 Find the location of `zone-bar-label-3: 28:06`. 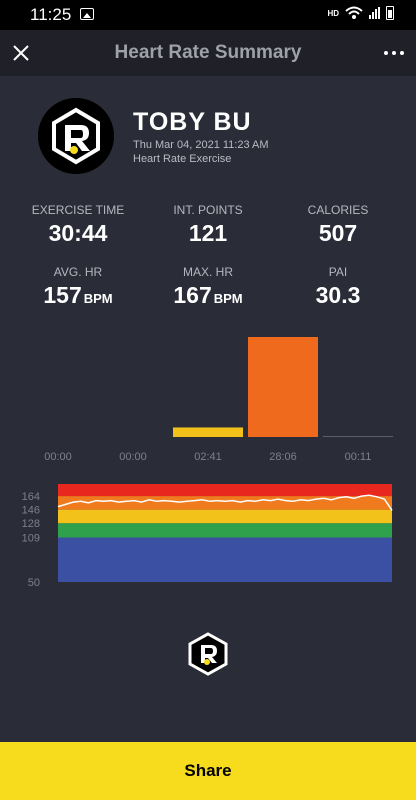

zone-bar-label-3: 28:06 is located at coordinates (283, 457).